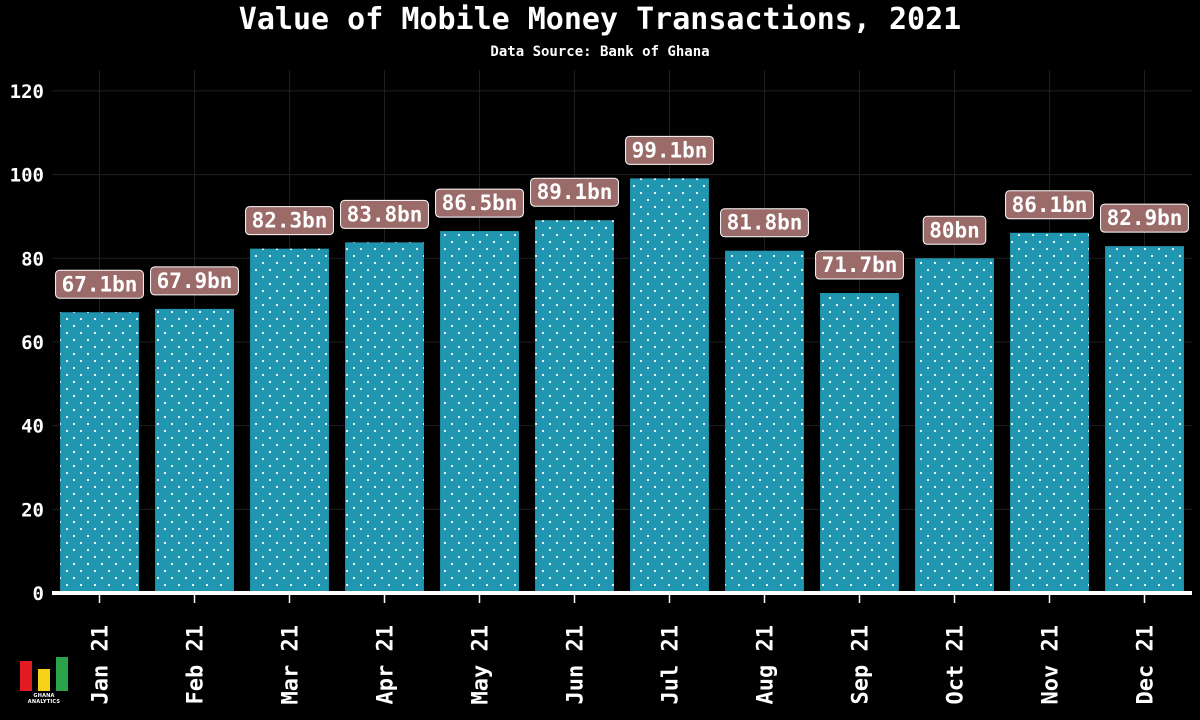 This screenshot has width=1200, height=720. Describe the element at coordinates (671, 664) in the screenshot. I see `x-tick-label: Jul 21` at that location.